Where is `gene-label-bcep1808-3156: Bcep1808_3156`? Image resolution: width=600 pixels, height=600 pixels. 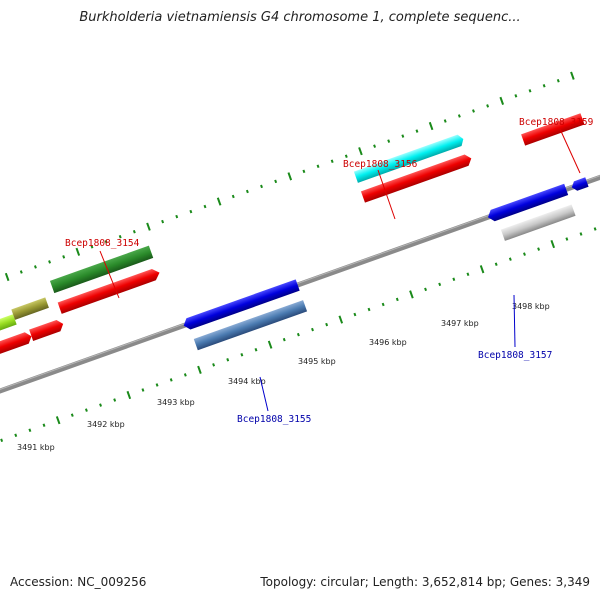 gene-label-bcep1808-3156: Bcep1808_3156 is located at coordinates (380, 164).